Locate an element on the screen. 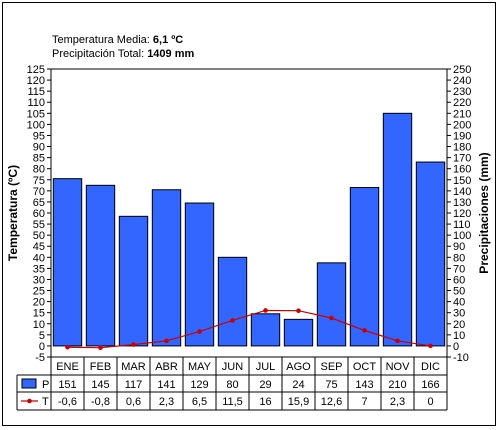  y2-tick-label: 110 is located at coordinates (462, 225).